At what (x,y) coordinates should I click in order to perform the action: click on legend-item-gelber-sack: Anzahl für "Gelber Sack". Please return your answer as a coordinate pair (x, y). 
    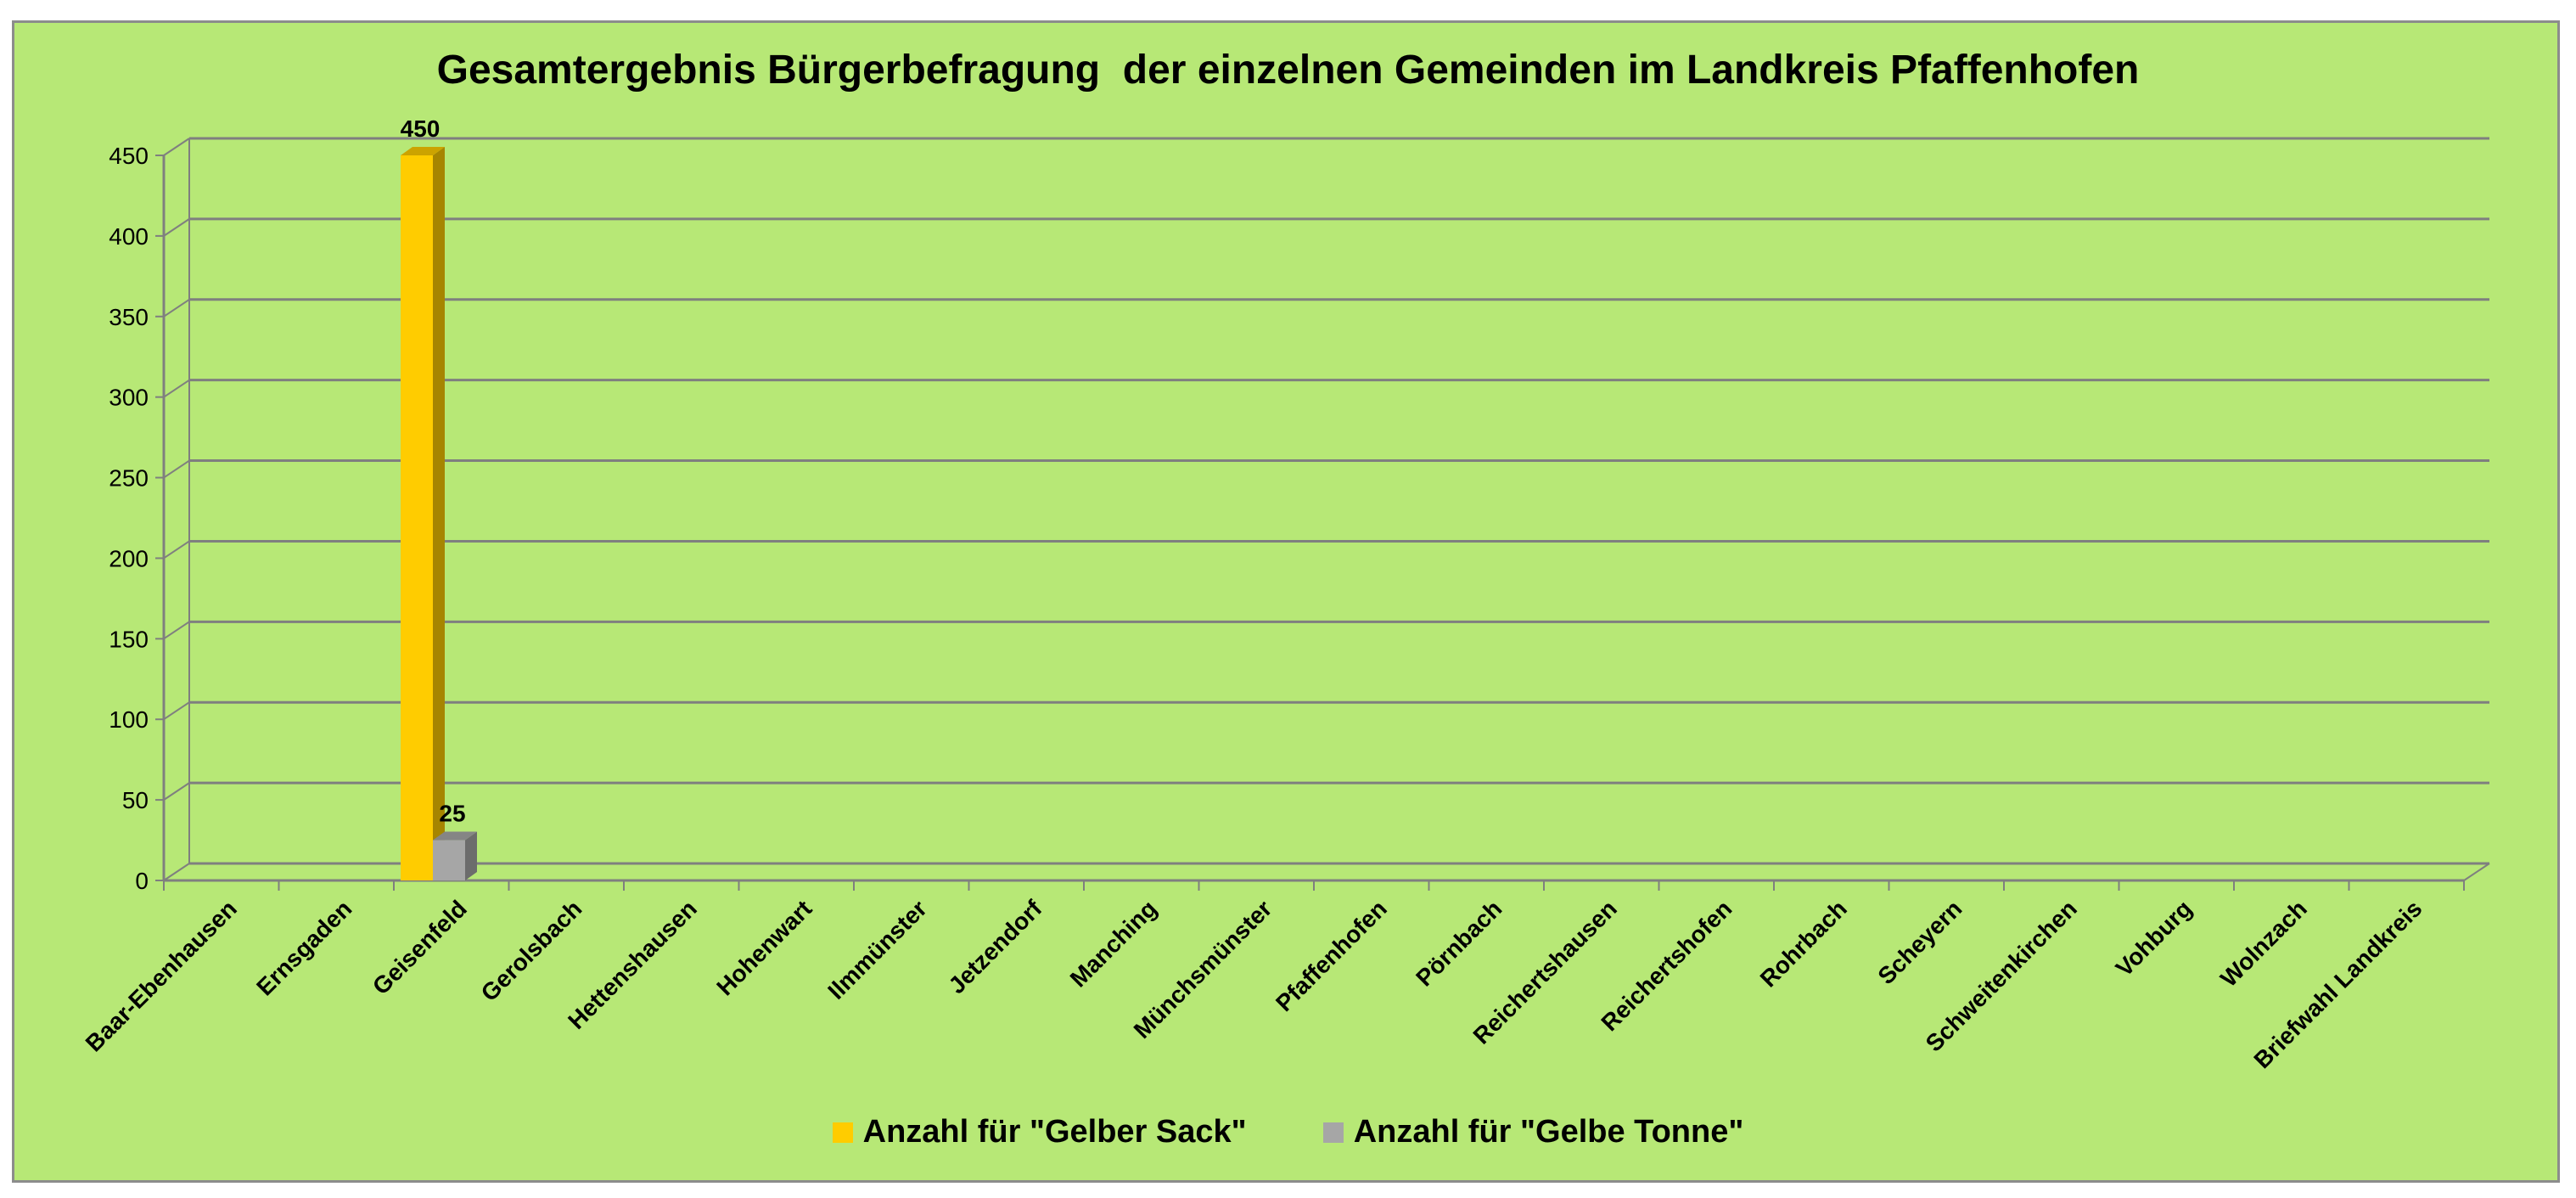
    Looking at the image, I should click on (1039, 1132).